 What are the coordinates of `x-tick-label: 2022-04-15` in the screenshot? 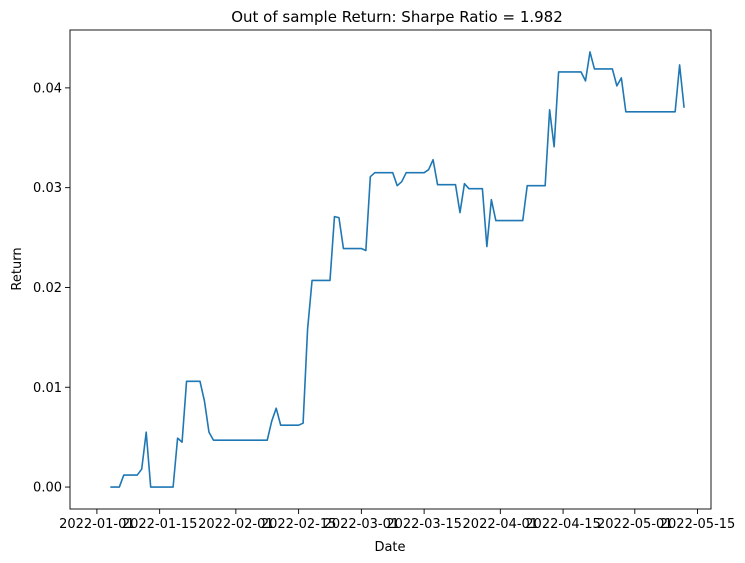 It's located at (563, 524).